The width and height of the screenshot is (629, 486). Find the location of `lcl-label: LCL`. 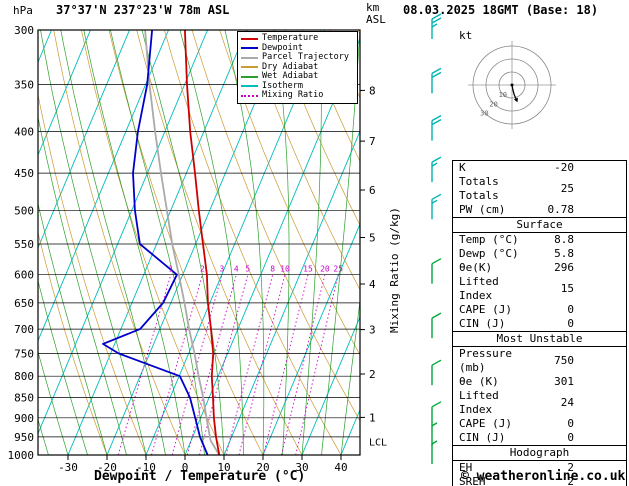

lcl-label: LCL is located at coordinates (378, 442).